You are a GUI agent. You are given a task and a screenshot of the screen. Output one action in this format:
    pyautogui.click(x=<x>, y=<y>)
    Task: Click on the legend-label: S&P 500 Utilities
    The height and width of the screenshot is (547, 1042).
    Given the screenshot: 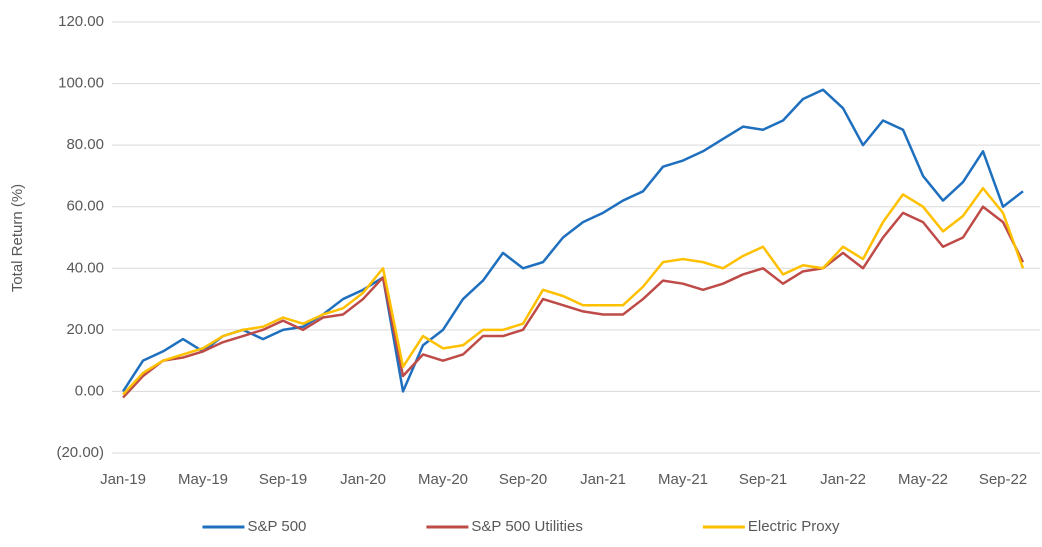 What is the action you would take?
    pyautogui.click(x=526, y=526)
    